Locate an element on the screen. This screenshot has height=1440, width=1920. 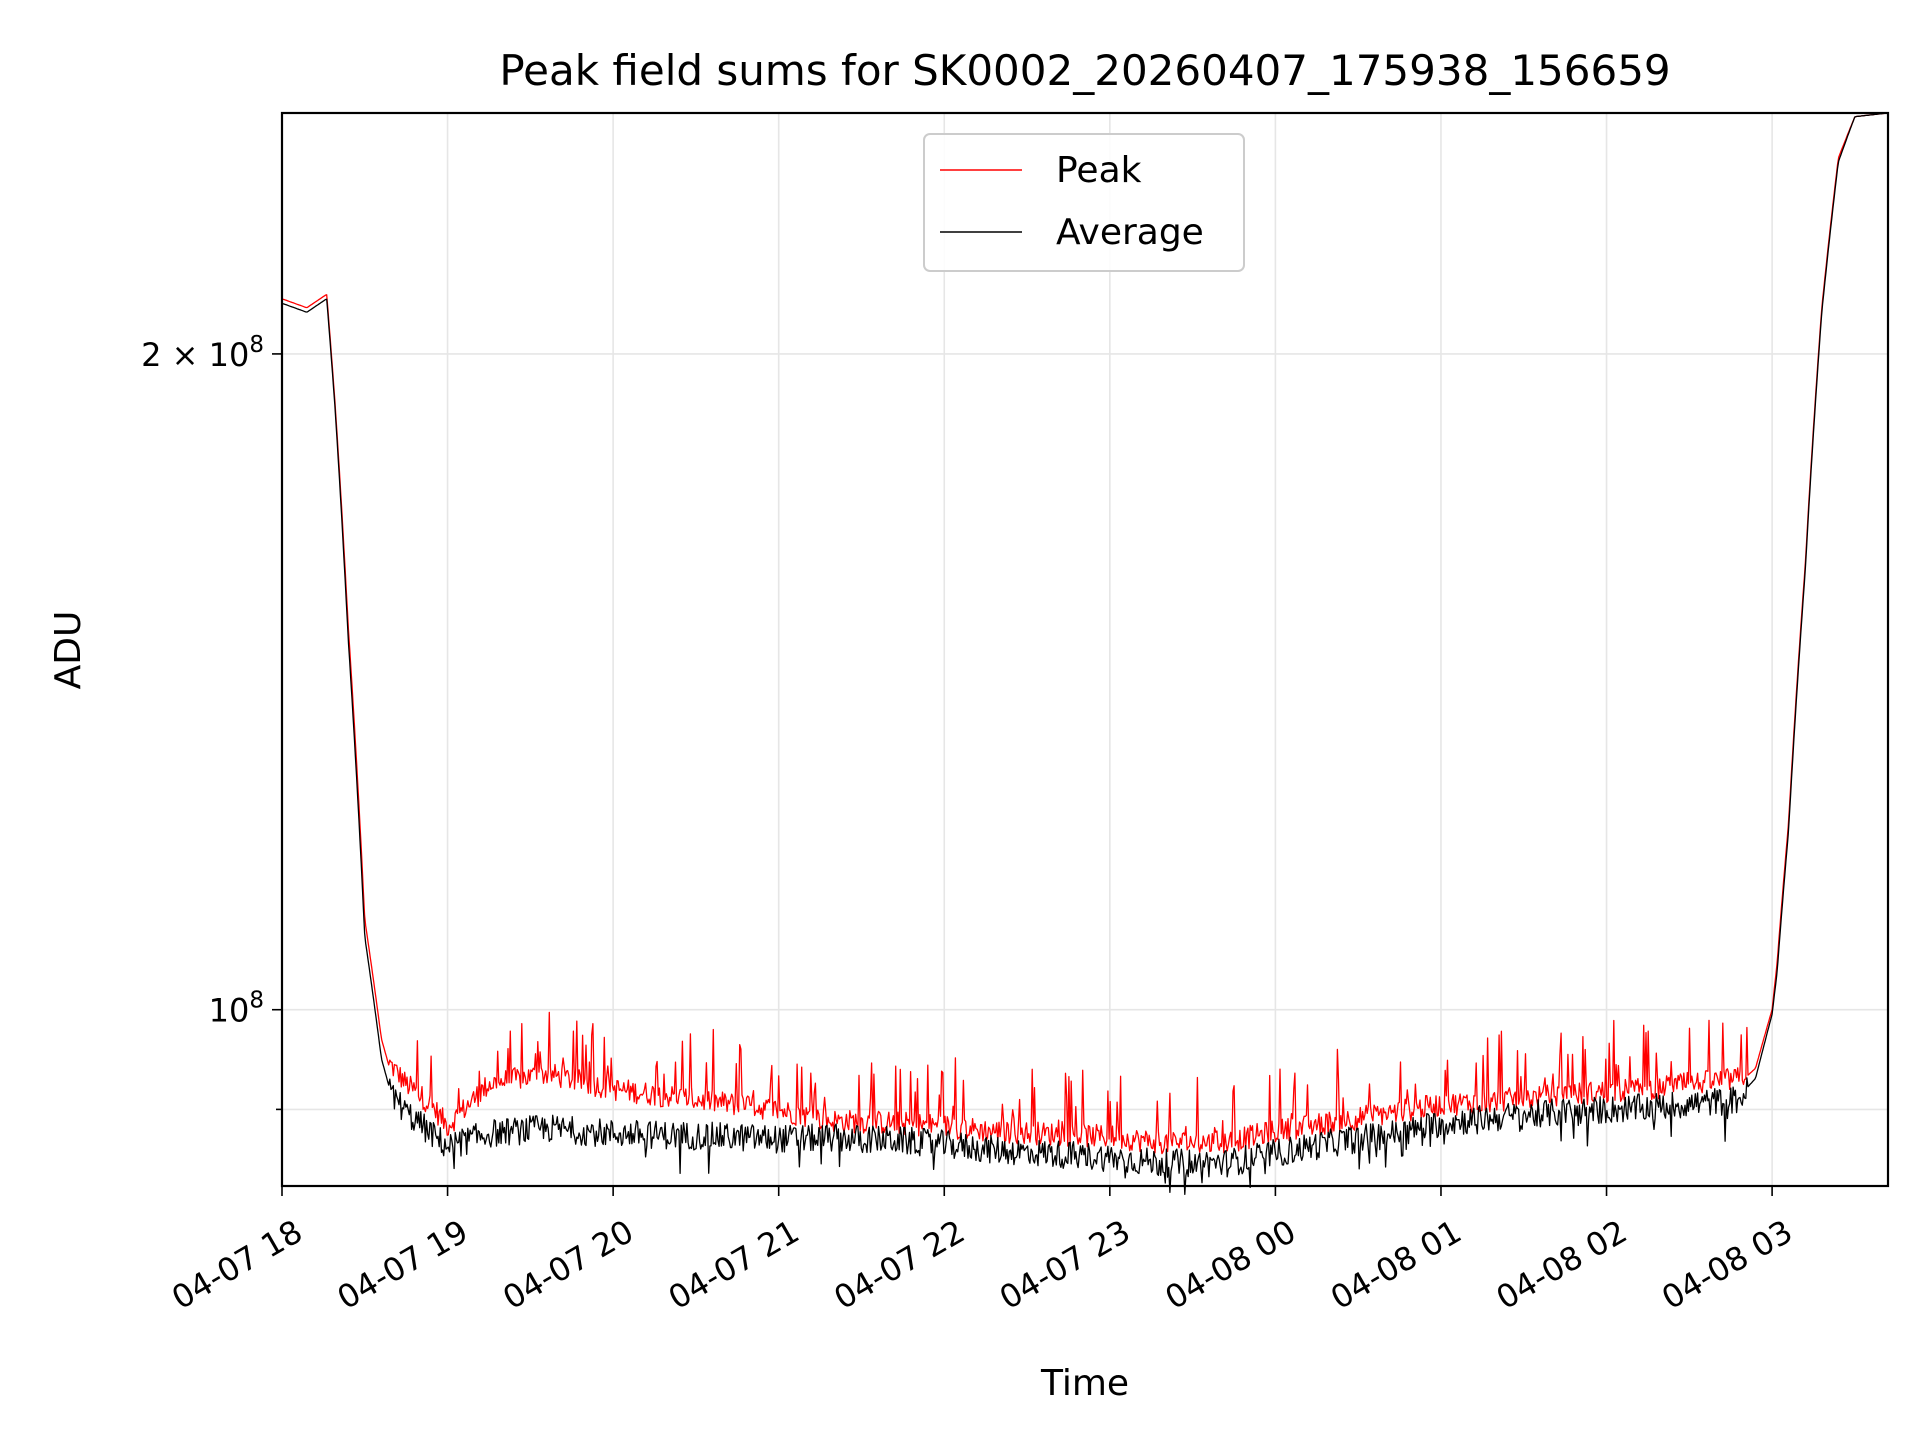
y-tick-label: 2 × 108 is located at coordinates (202, 353).